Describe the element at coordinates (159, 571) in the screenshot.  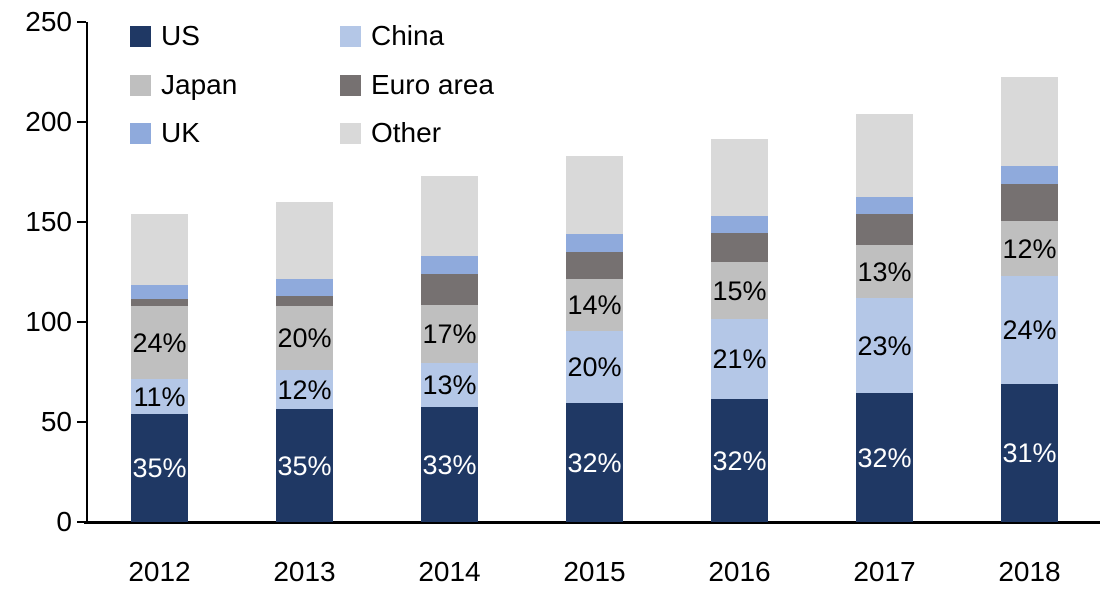
I see `x-tick-label: 2012` at that location.